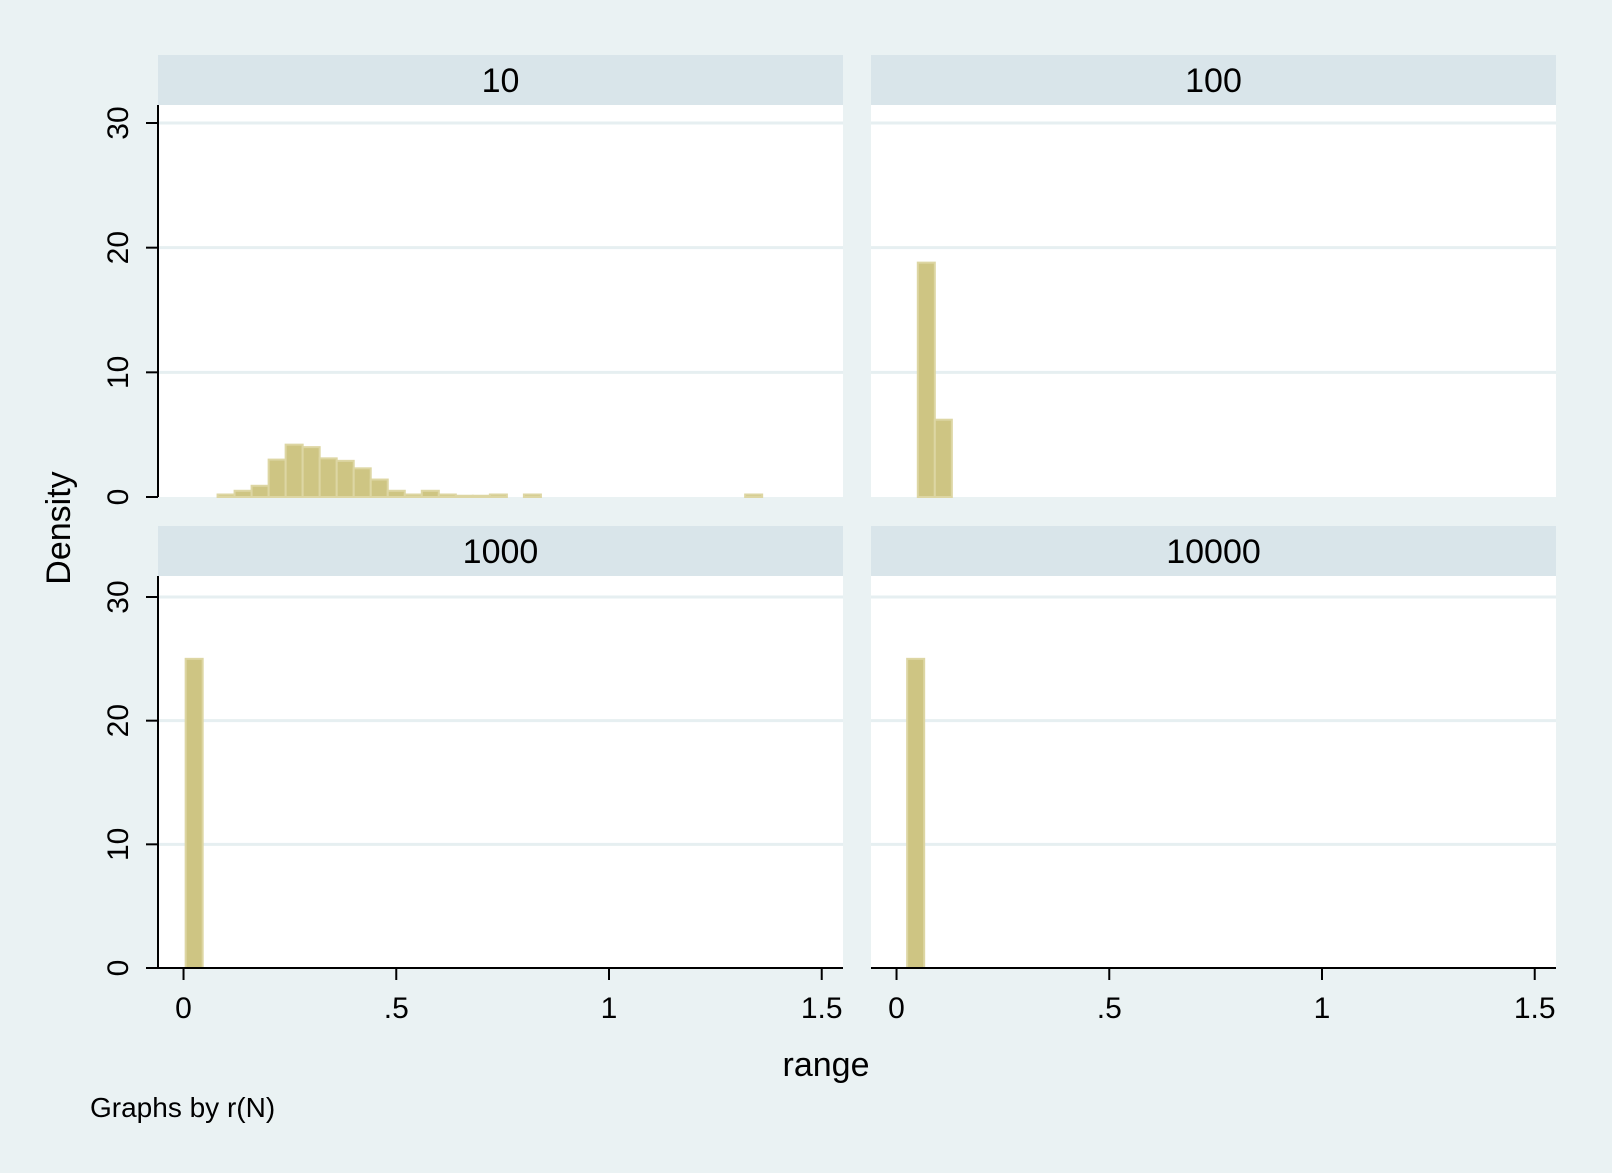 Image resolution: width=1612 pixels, height=1173 pixels. Describe the element at coordinates (826, 1065) in the screenshot. I see `x-axis-title: range` at that location.